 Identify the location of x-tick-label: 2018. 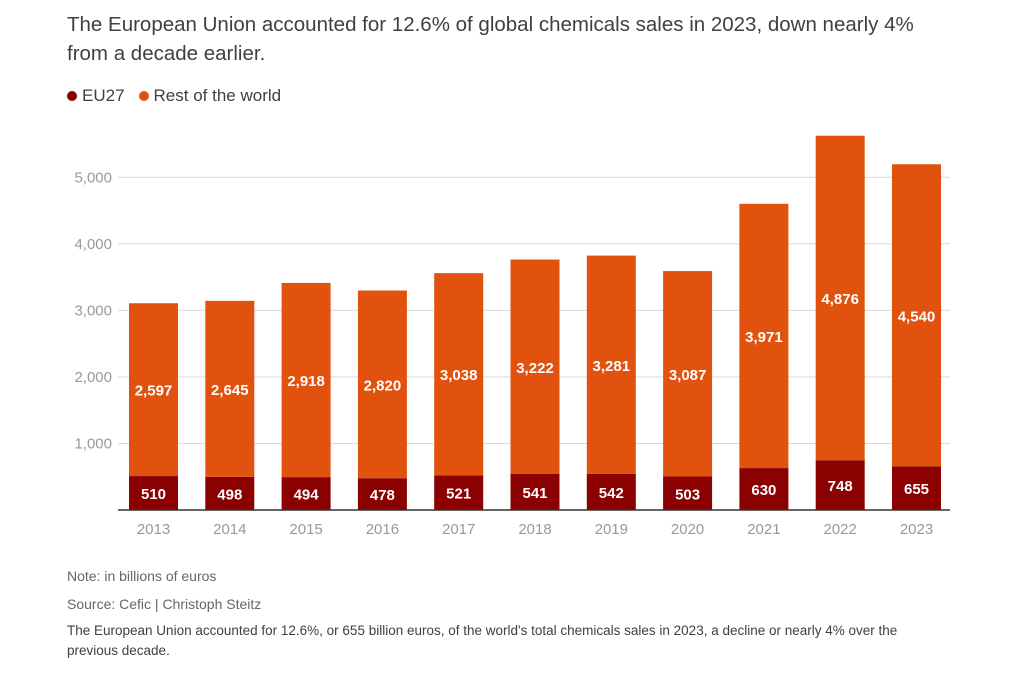
(534, 529).